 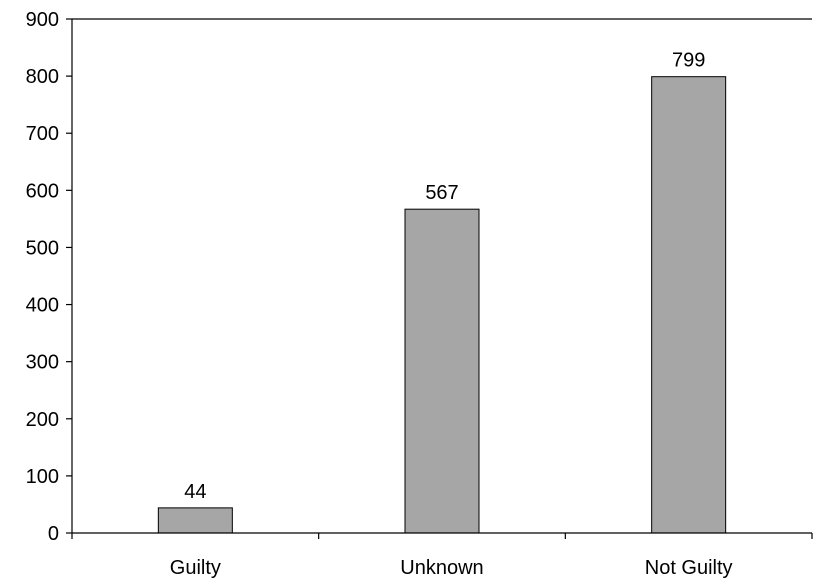 What do you see at coordinates (69, 276) in the screenshot?
I see `y-axis-tick-marks` at bounding box center [69, 276].